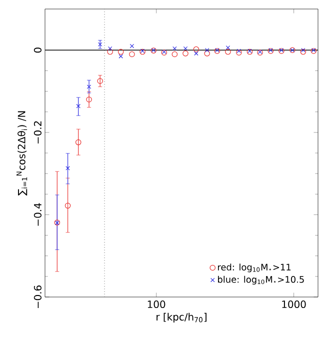 The image size is (323, 343). What do you see at coordinates (157, 304) in the screenshot?
I see `x-tick-label: 100` at bounding box center [157, 304].